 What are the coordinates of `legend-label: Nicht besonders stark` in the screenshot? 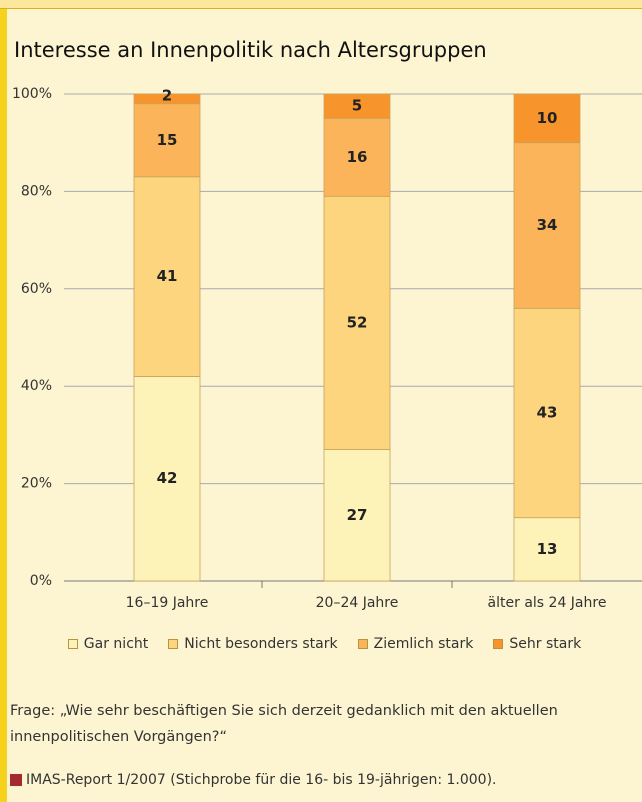 It's located at (261, 644).